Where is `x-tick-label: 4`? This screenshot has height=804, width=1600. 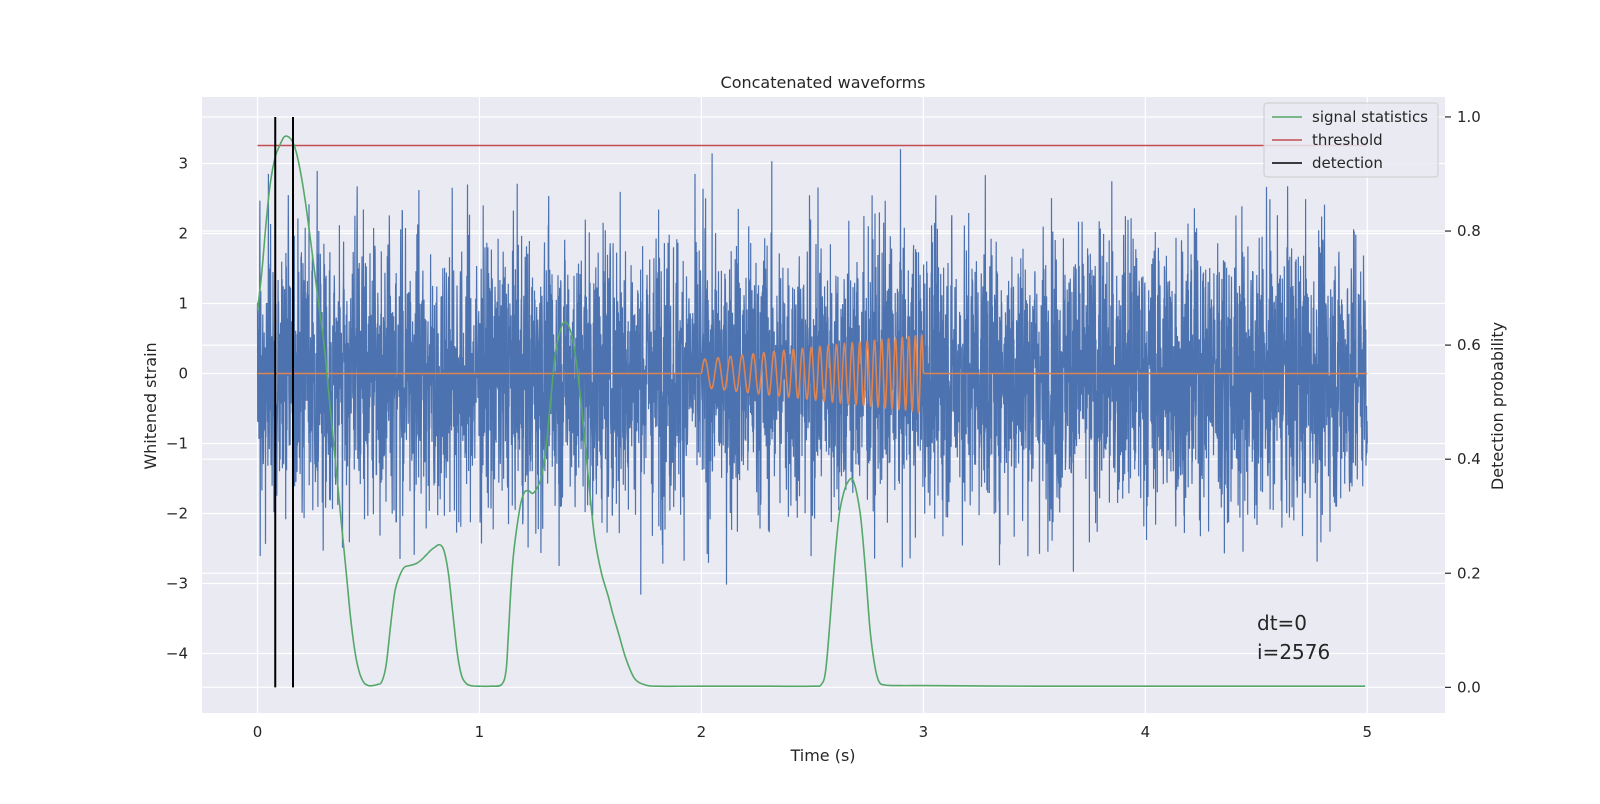 x-tick-label: 4 is located at coordinates (1146, 732).